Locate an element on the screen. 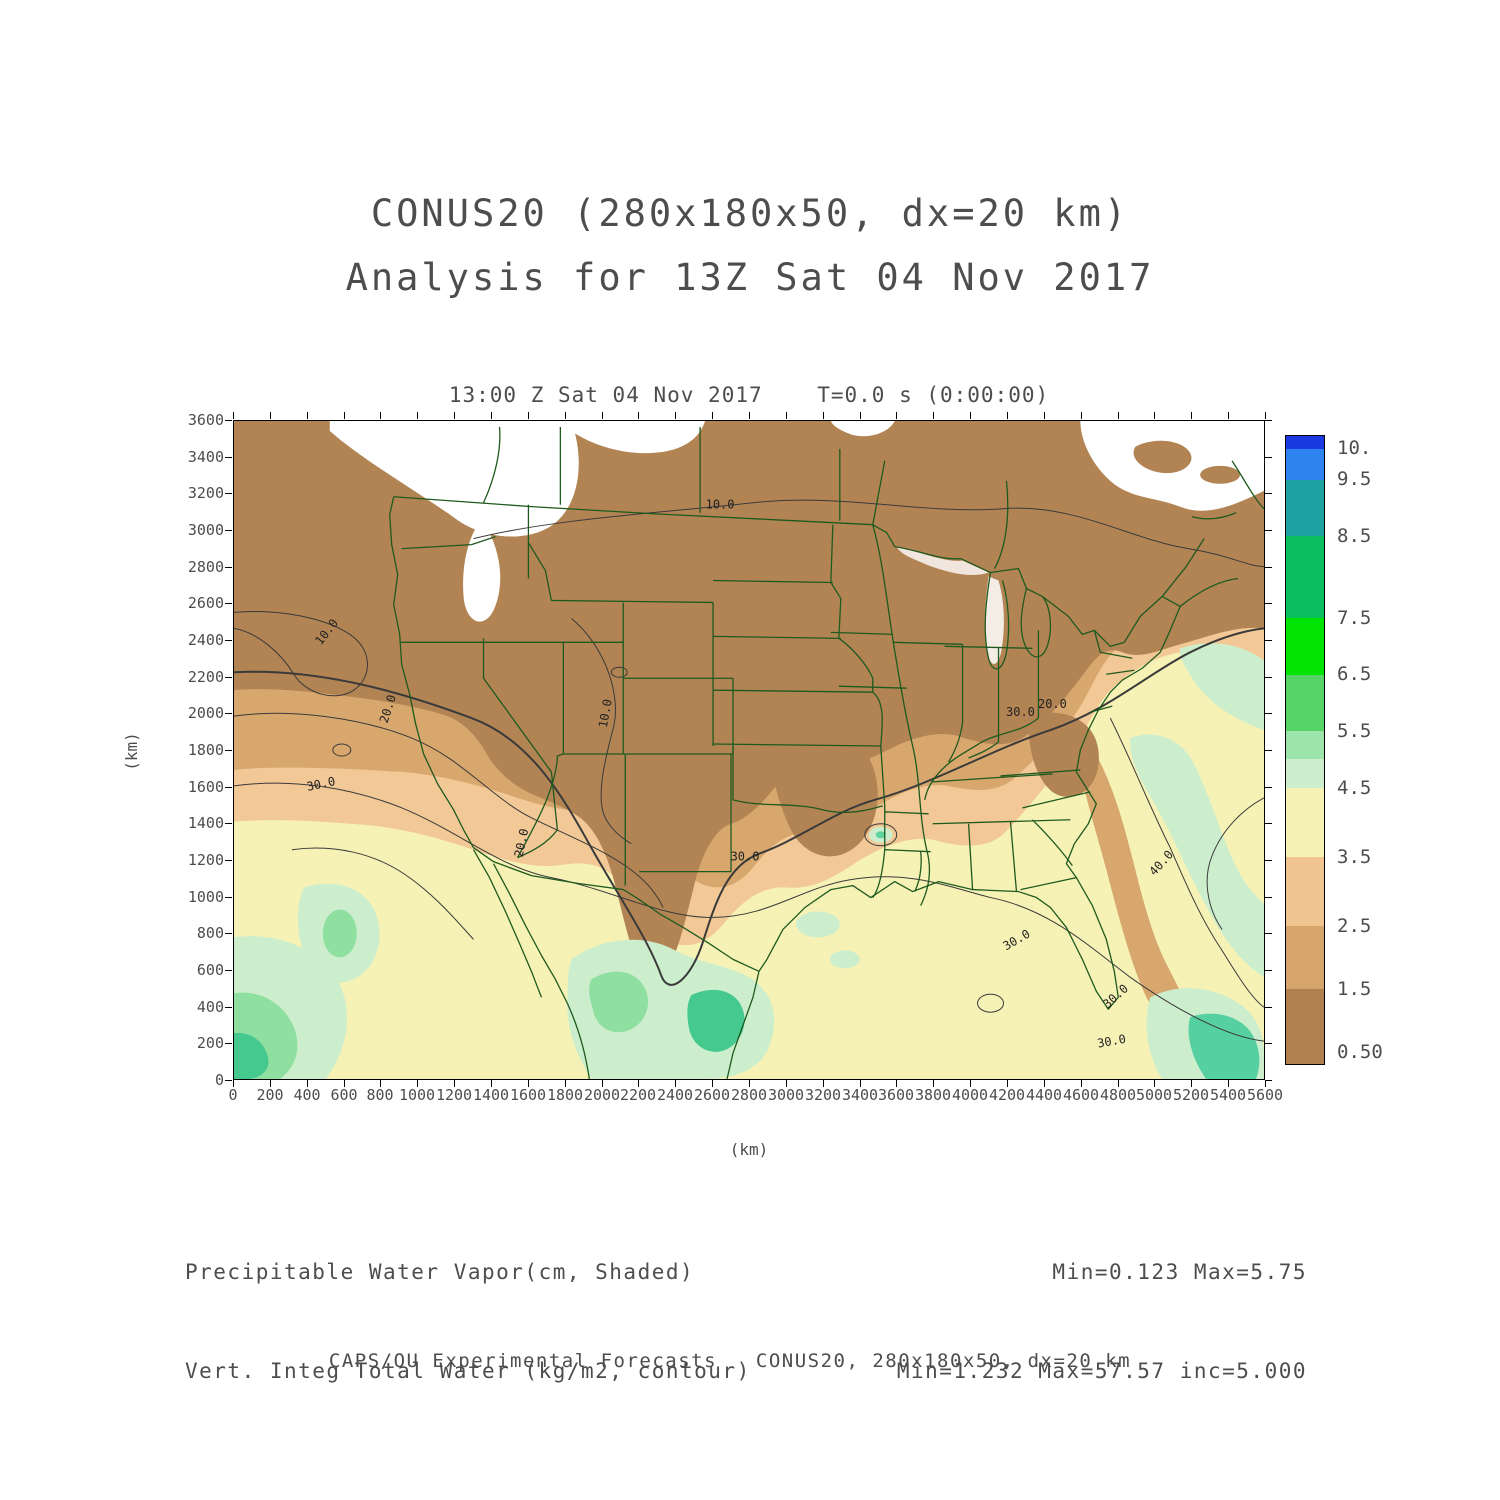 Image resolution: width=1500 pixels, height=1500 pixels. contour-40-east is located at coordinates (1186, 862).